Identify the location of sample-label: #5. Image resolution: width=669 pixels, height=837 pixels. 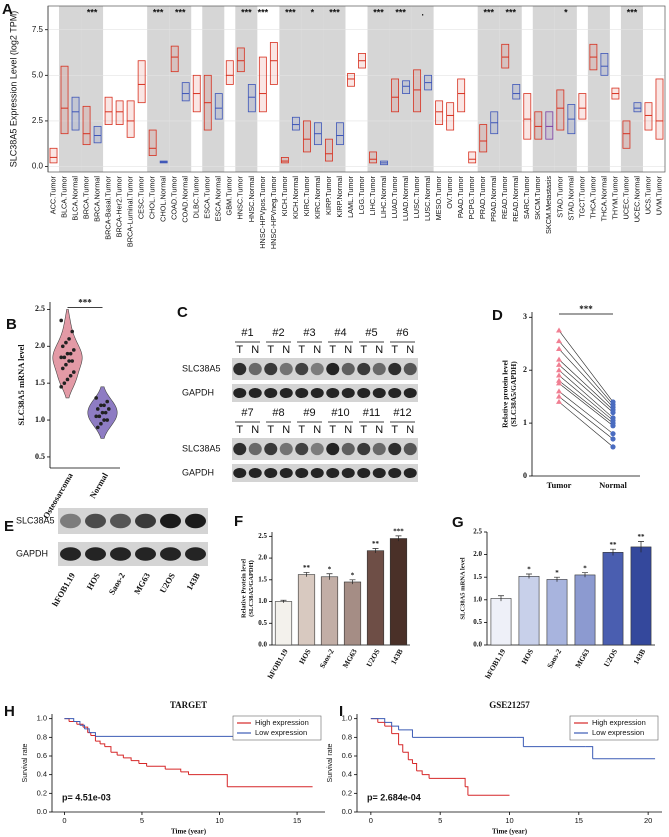
(371, 333).